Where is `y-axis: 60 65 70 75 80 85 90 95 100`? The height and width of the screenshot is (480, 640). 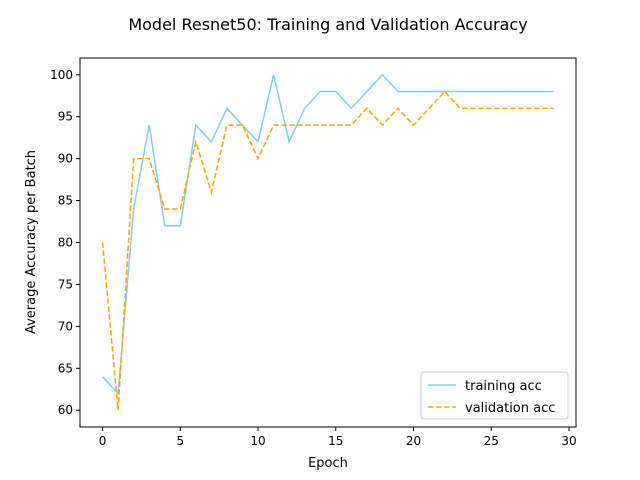 y-axis: 60 65 70 75 80 85 90 95 100 is located at coordinates (65, 242).